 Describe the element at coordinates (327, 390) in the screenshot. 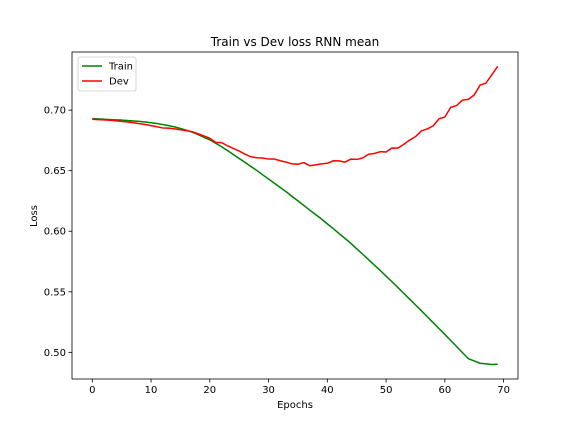

I see `x-tick-label: 40` at that location.